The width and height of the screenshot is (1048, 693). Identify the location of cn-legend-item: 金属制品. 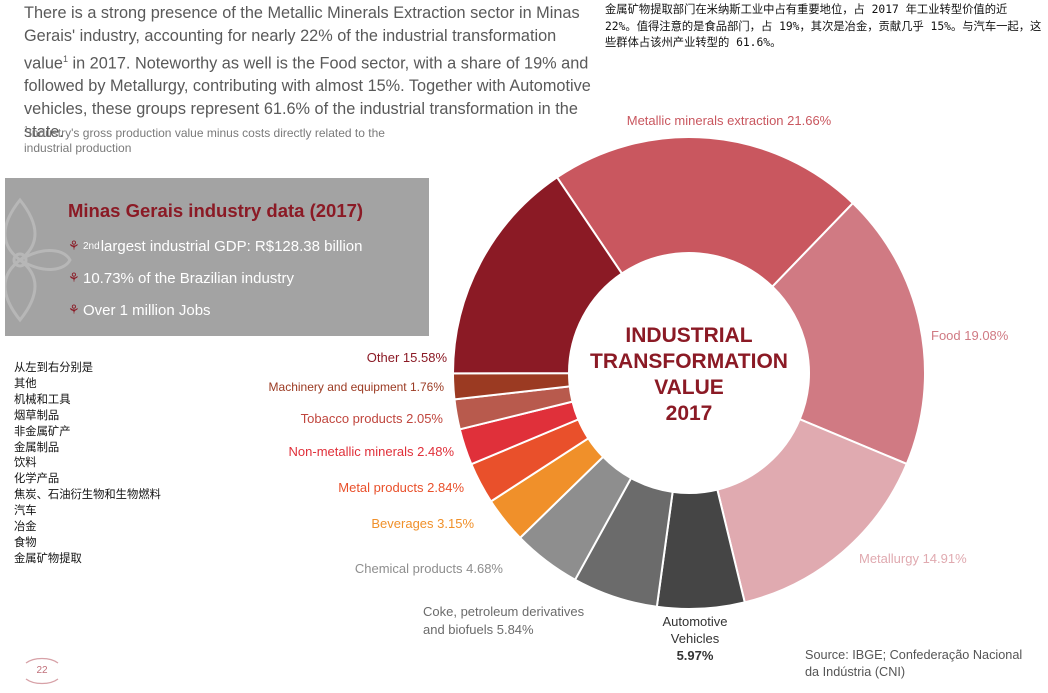
(37, 447).